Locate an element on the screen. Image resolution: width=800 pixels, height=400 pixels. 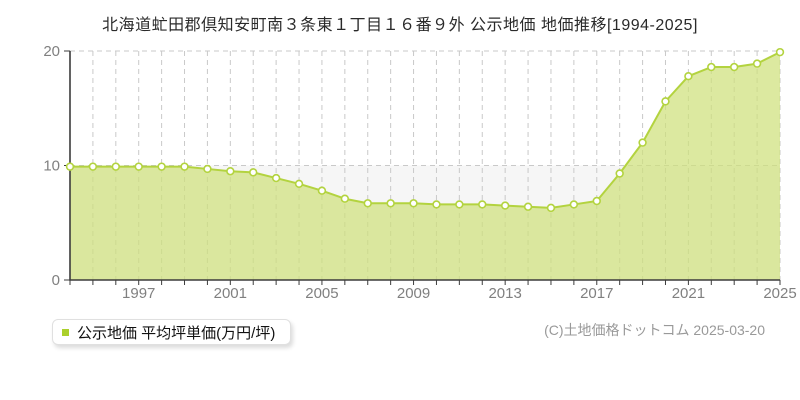
svg-text: 2009 is located at coordinates (413, 293).